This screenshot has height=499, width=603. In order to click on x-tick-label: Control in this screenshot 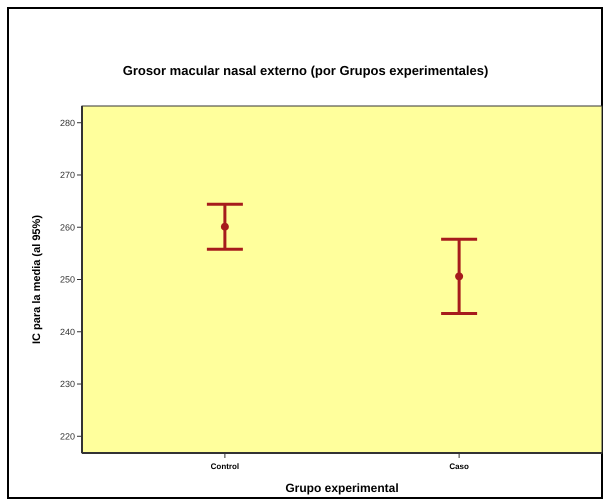, I will do `click(225, 466)`.